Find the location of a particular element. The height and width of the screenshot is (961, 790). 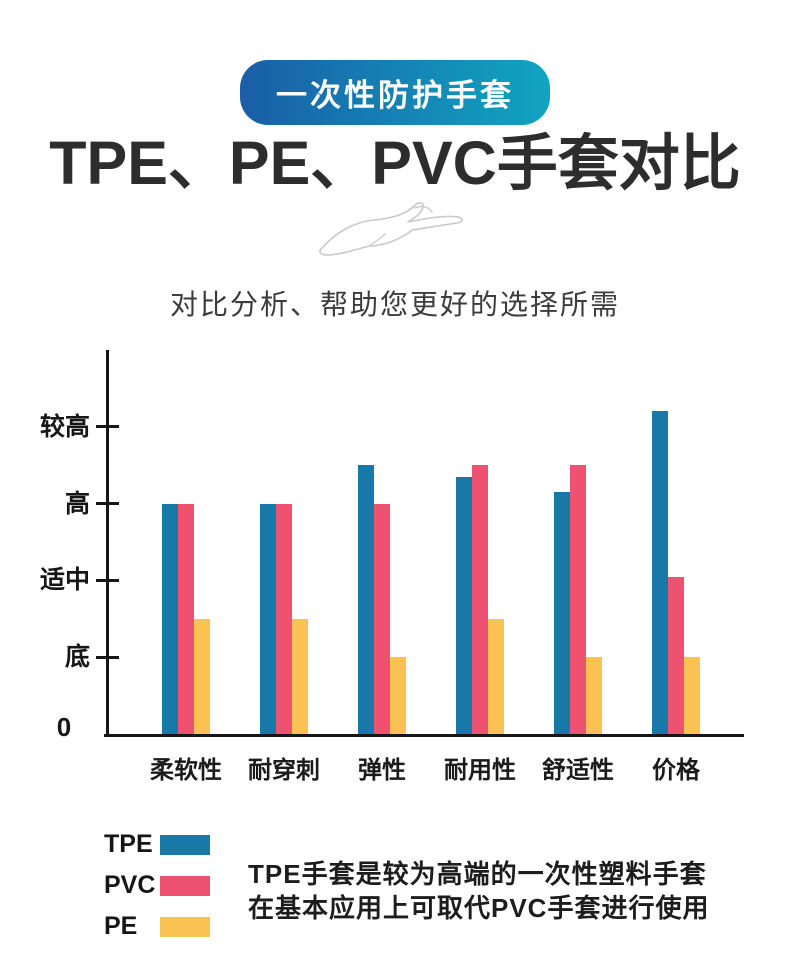

legend-label: PE is located at coordinates (121, 926).